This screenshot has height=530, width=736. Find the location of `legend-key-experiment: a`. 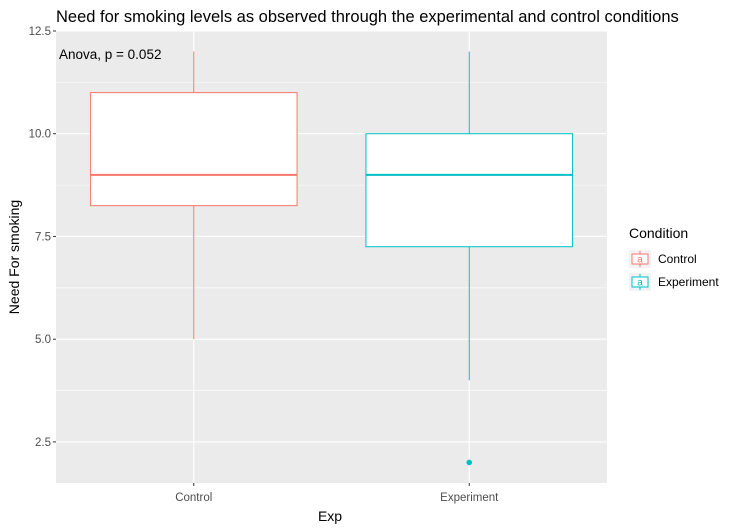

legend-key-experiment: a is located at coordinates (640, 282).